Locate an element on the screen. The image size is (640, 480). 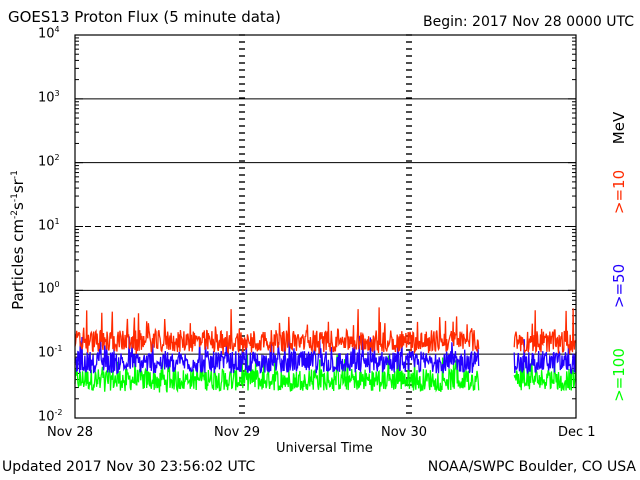
x-tick-label: Nov 30 is located at coordinates (404, 432).